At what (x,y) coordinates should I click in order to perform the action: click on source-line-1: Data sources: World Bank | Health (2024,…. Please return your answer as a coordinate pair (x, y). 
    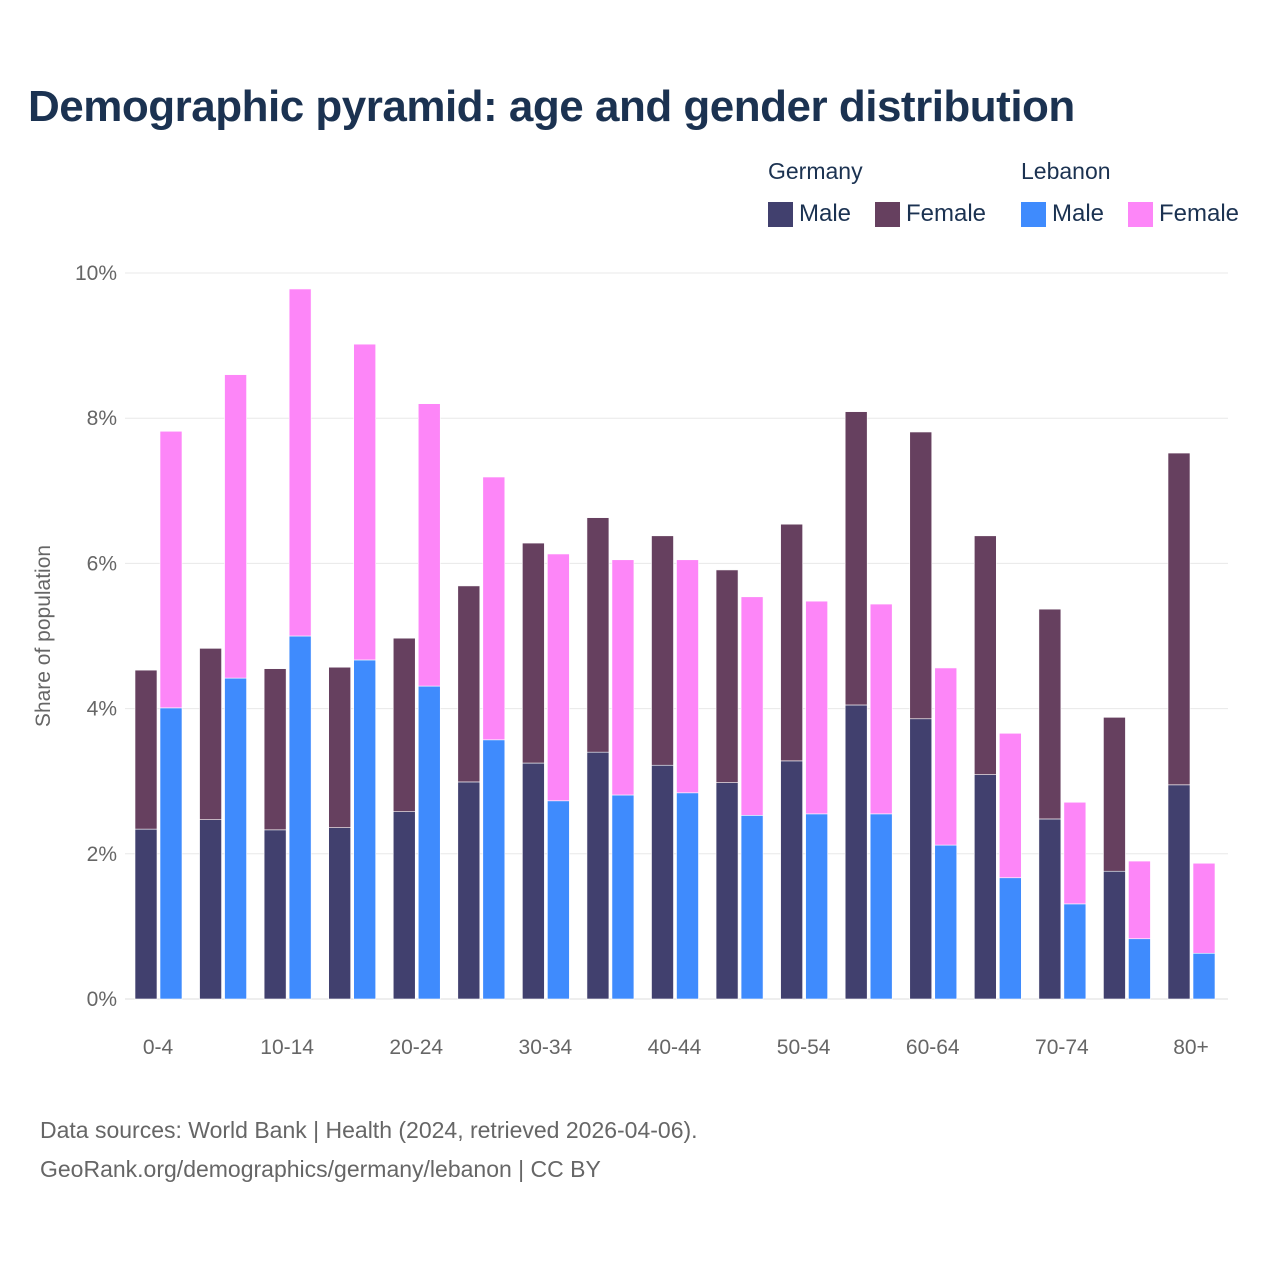
    Looking at the image, I should click on (369, 1130).